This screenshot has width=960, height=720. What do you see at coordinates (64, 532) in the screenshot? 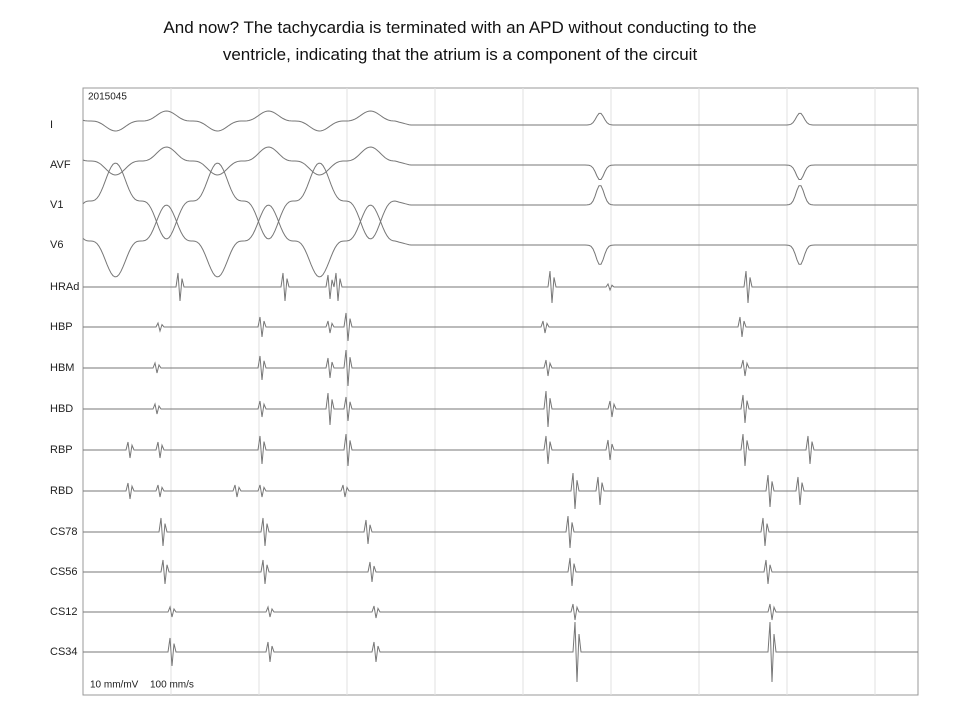
I see `channel-label: CS78` at bounding box center [64, 532].